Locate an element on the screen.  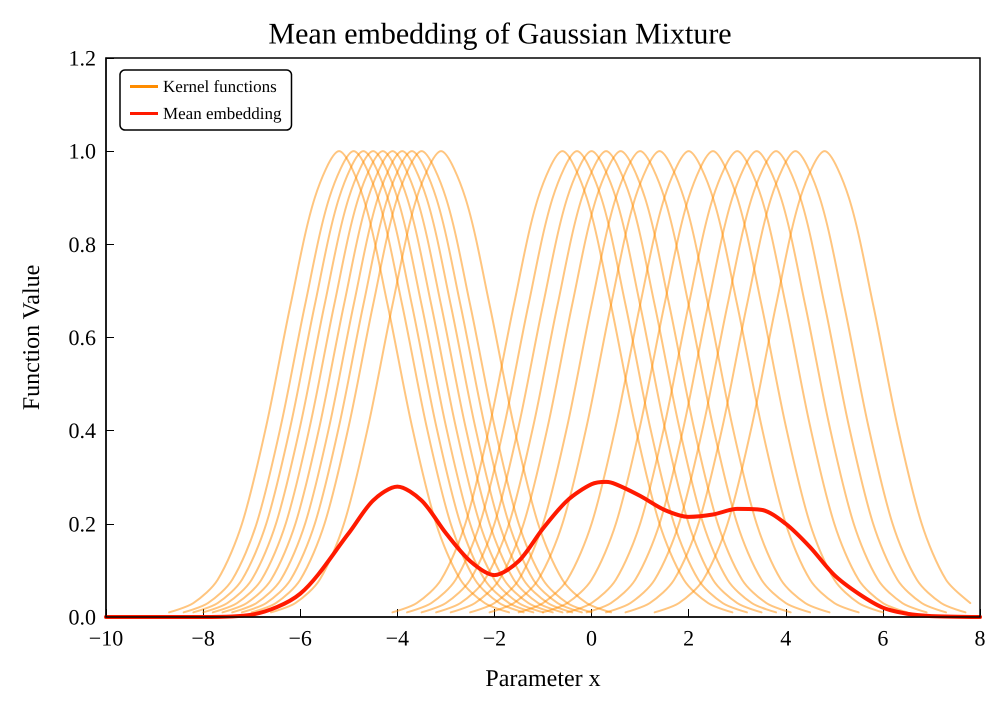
x-tick-label: −2 is located at coordinates (494, 638).